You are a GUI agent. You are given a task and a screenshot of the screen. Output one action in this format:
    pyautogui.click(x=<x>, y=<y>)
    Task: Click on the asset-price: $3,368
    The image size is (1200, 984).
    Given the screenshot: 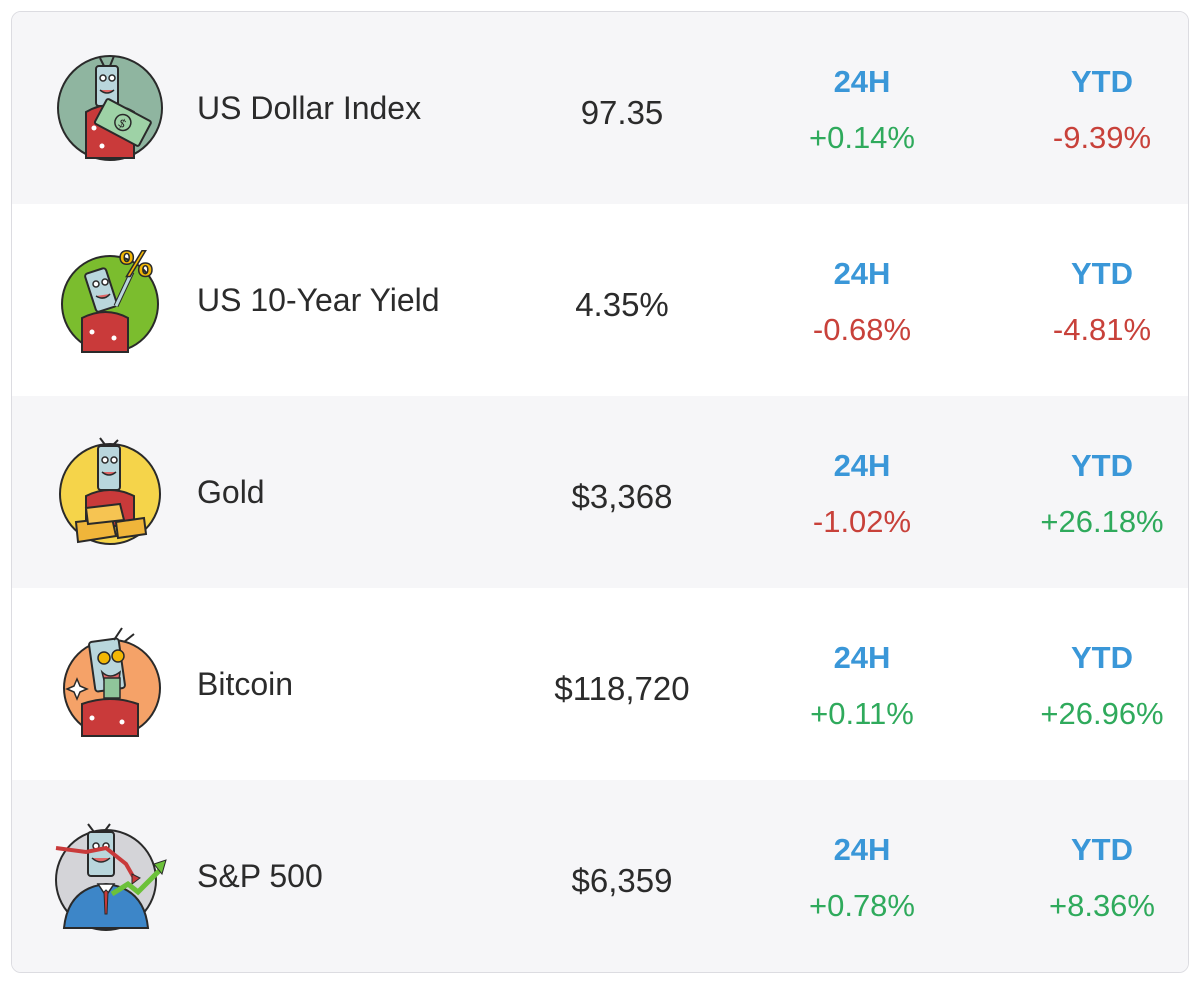 What is the action you would take?
    pyautogui.click(x=622, y=496)
    